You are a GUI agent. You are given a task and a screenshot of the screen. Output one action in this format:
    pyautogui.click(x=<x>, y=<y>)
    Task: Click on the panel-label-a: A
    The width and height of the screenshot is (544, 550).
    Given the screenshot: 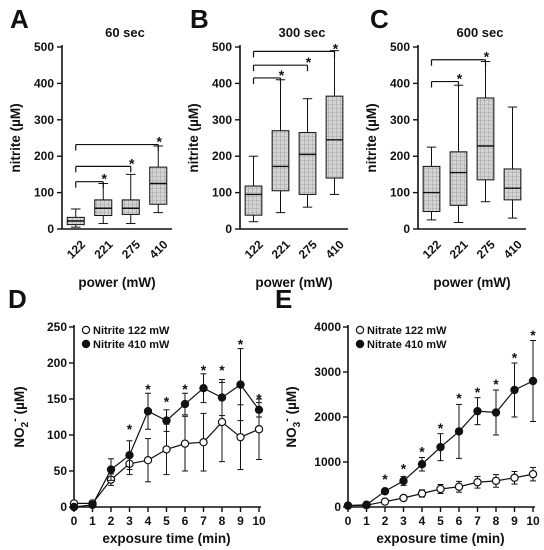 What is the action you would take?
    pyautogui.click(x=19, y=19)
    